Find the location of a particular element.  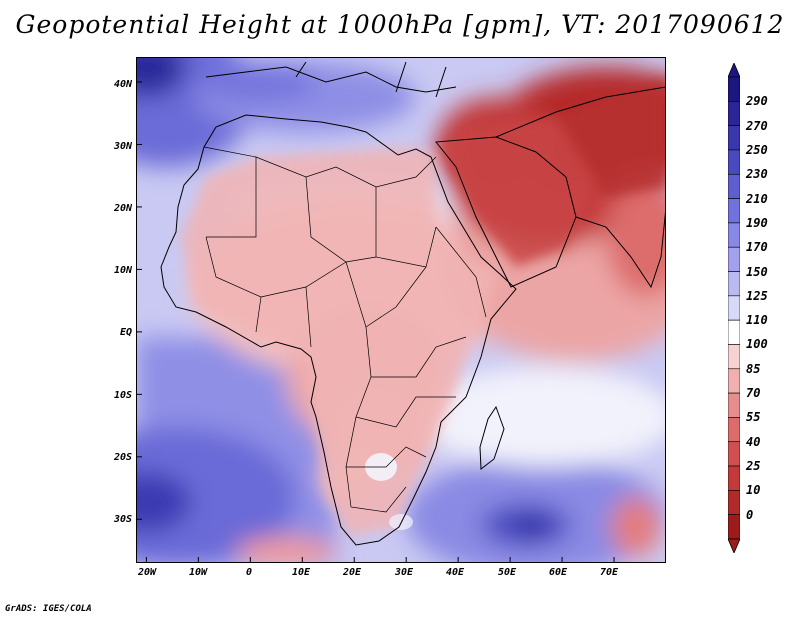

colorbar-label: 25 is located at coordinates (753, 466).